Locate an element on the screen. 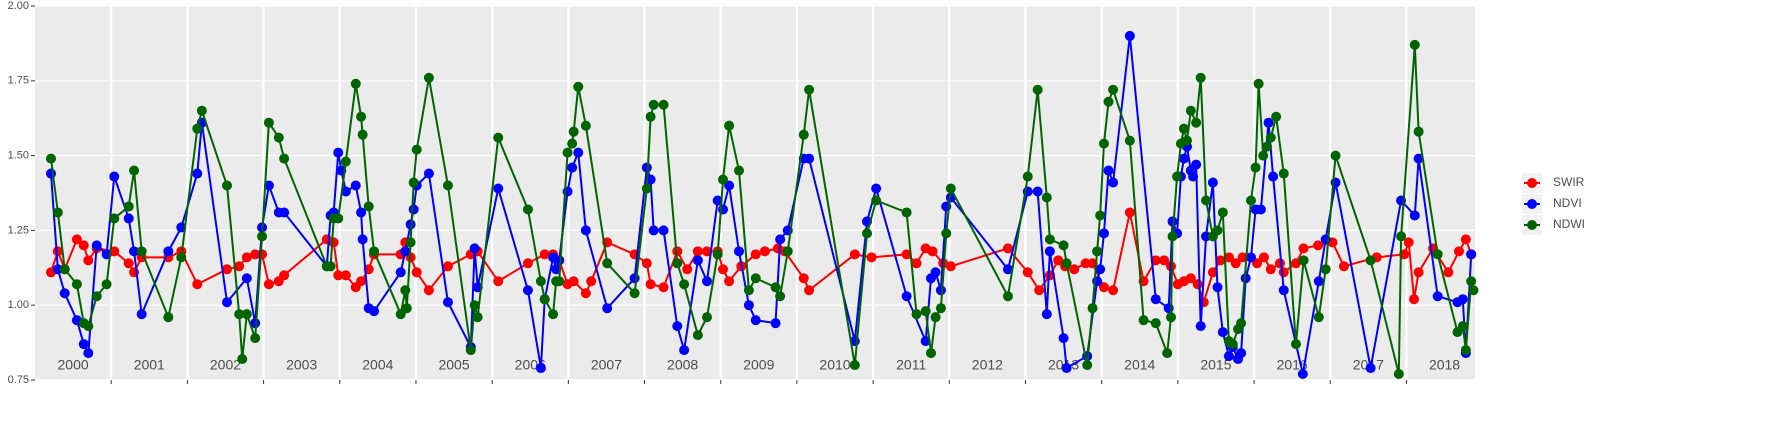 The height and width of the screenshot is (442, 1773). year-label: 2015 is located at coordinates (1215, 365).